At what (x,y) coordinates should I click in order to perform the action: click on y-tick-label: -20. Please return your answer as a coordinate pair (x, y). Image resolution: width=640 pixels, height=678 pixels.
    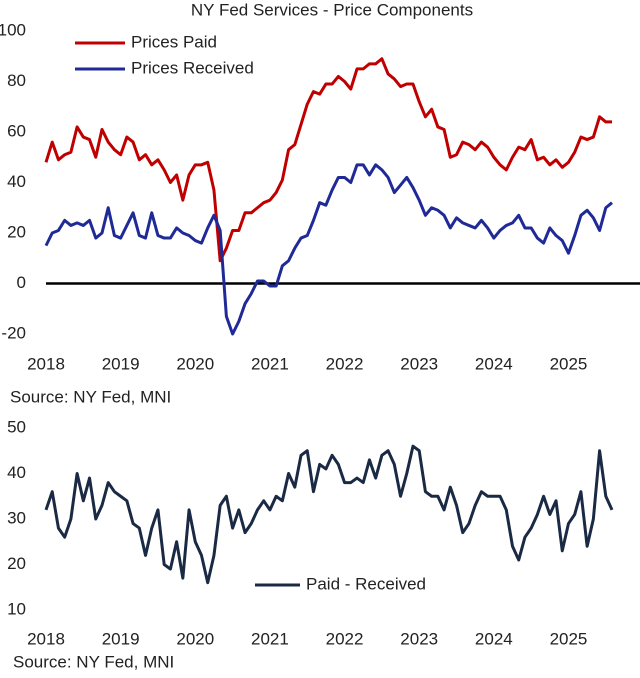
    Looking at the image, I should click on (13, 332).